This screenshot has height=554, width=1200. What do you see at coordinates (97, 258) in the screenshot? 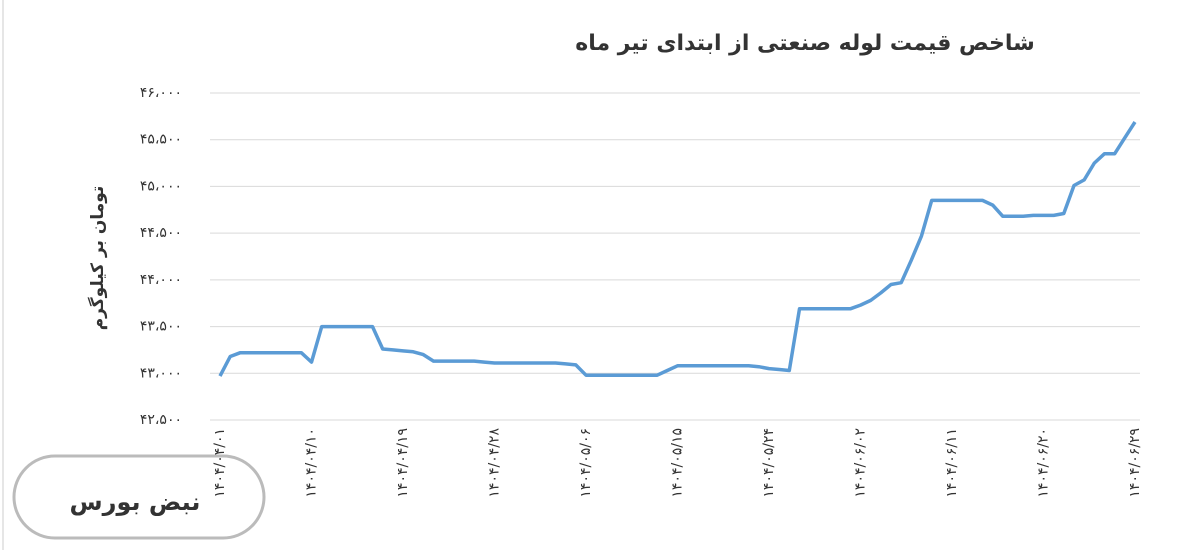
I see `y-axis-title: تومان بر کیلوگرم` at bounding box center [97, 258].